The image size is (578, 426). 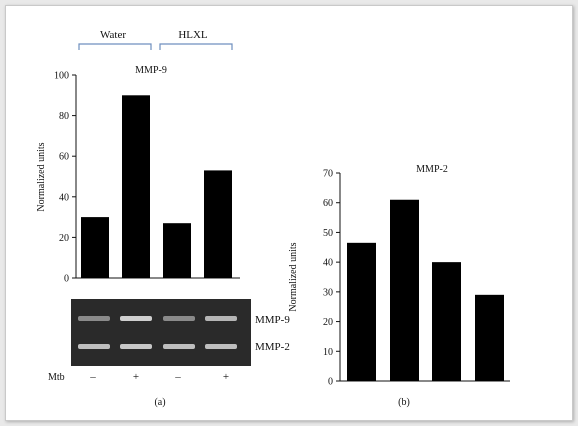 What do you see at coordinates (272, 347) in the screenshot?
I see `gel-label-mmp2: MMP-2` at bounding box center [272, 347].